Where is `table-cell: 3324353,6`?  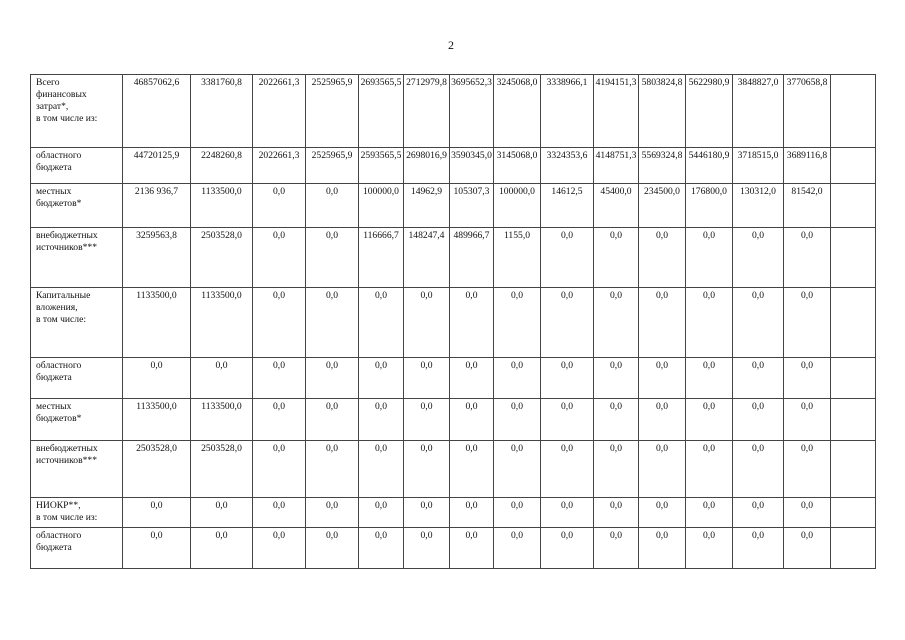
table-cell: 3324353,6 is located at coordinates (567, 165).